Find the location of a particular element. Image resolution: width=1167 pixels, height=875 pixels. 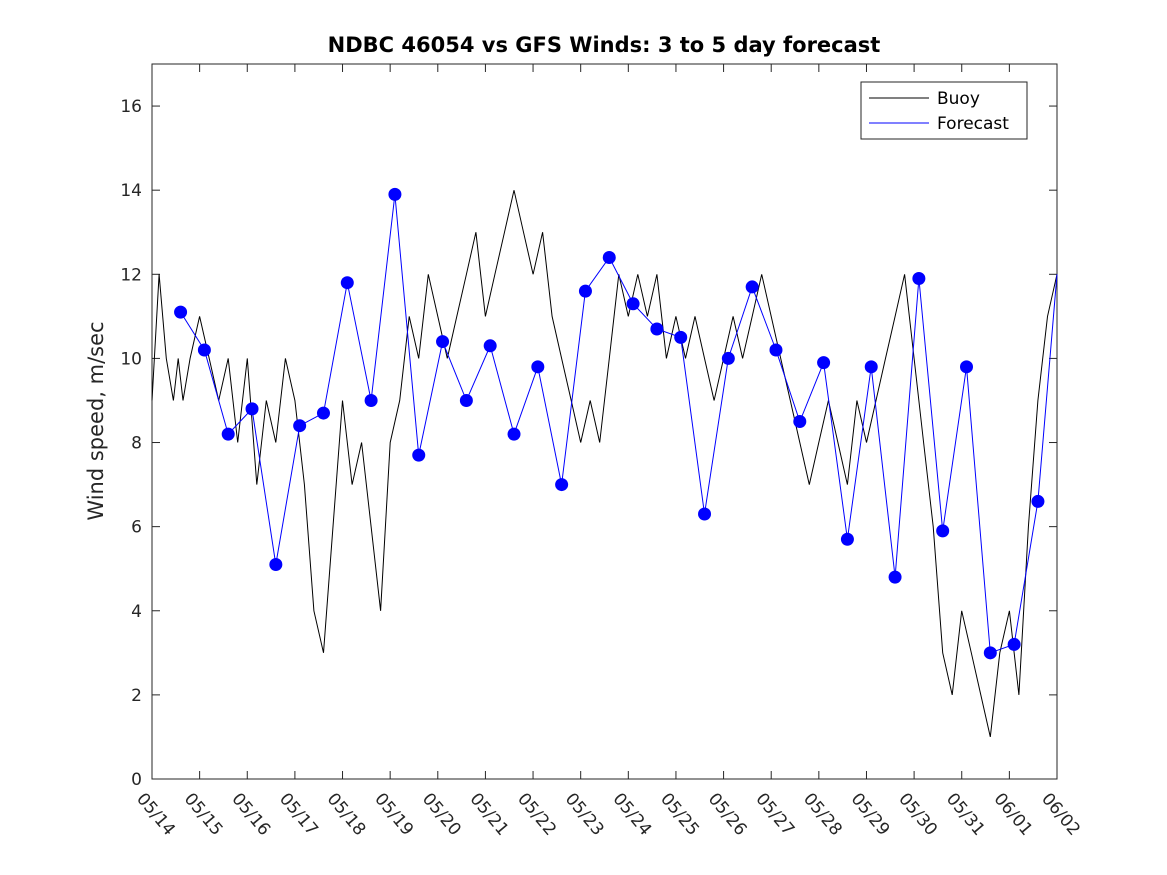

legend-entry: Buoy is located at coordinates (958, 99).